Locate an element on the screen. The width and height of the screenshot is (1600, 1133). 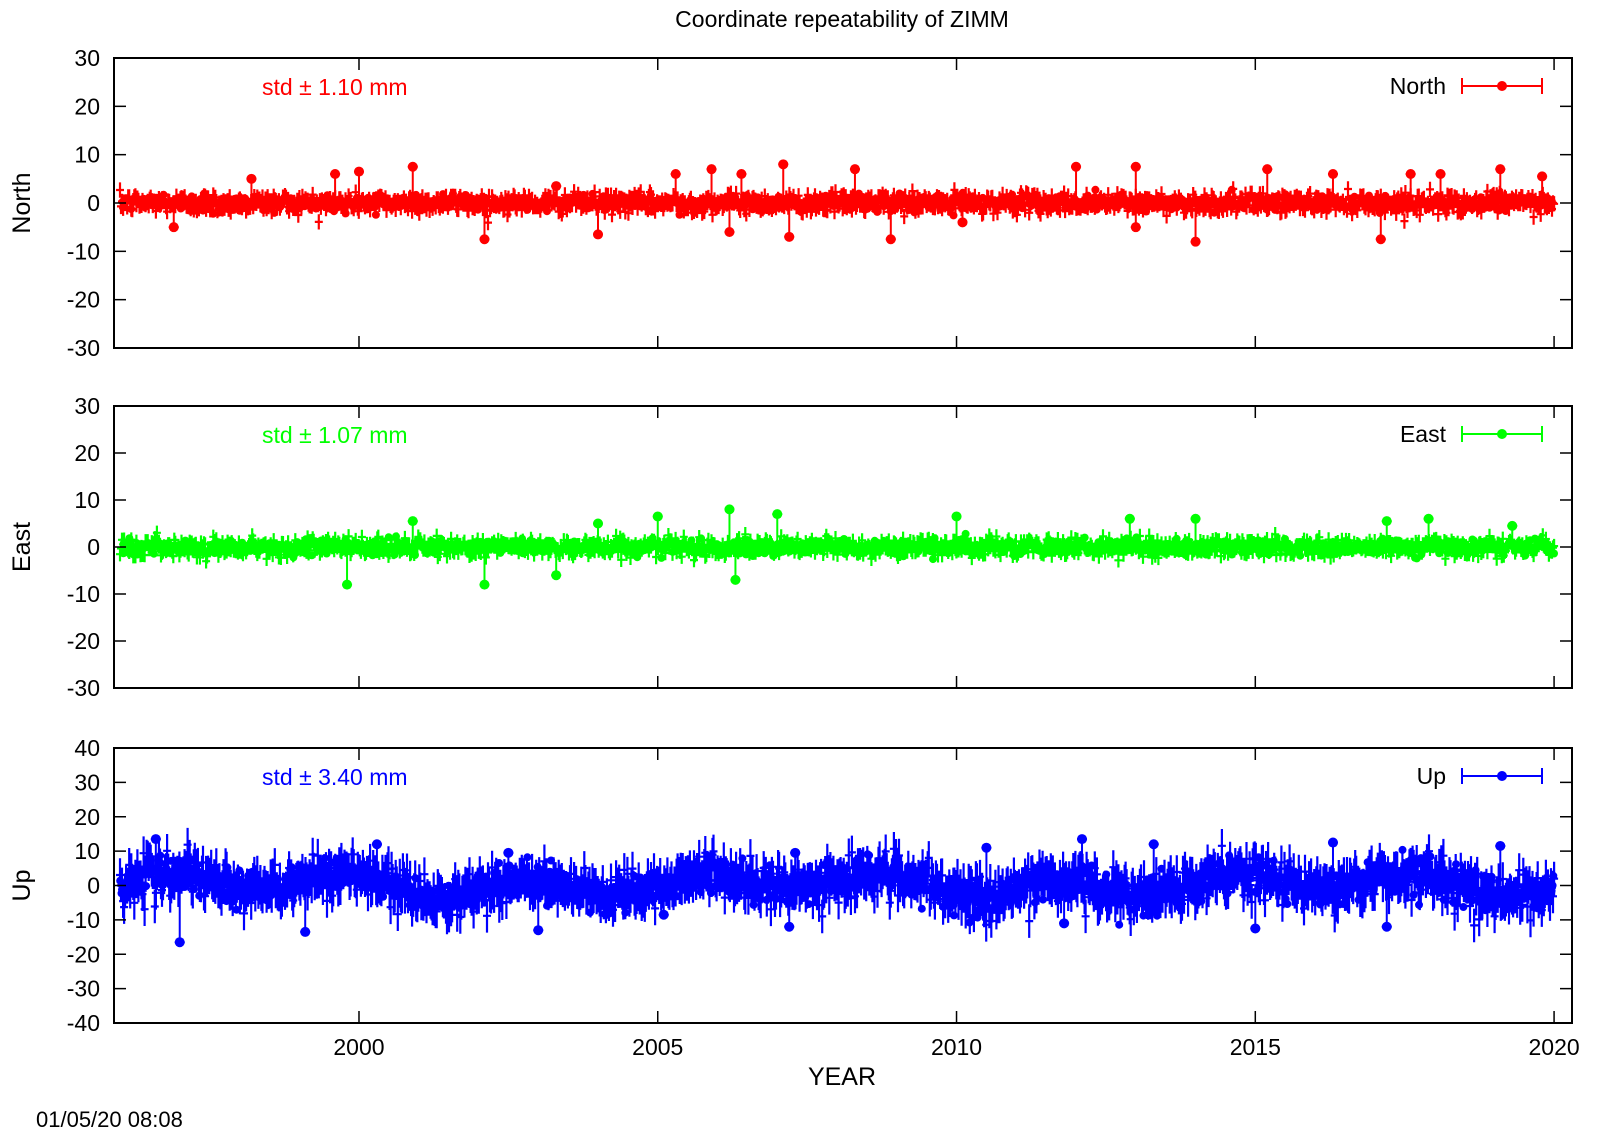
std-label-north: std ± 1.10 mm is located at coordinates (335, 87).